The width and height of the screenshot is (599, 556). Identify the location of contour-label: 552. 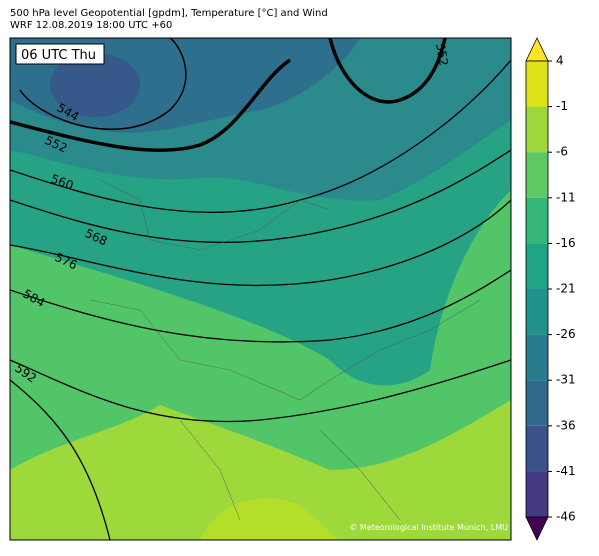
(442, 54).